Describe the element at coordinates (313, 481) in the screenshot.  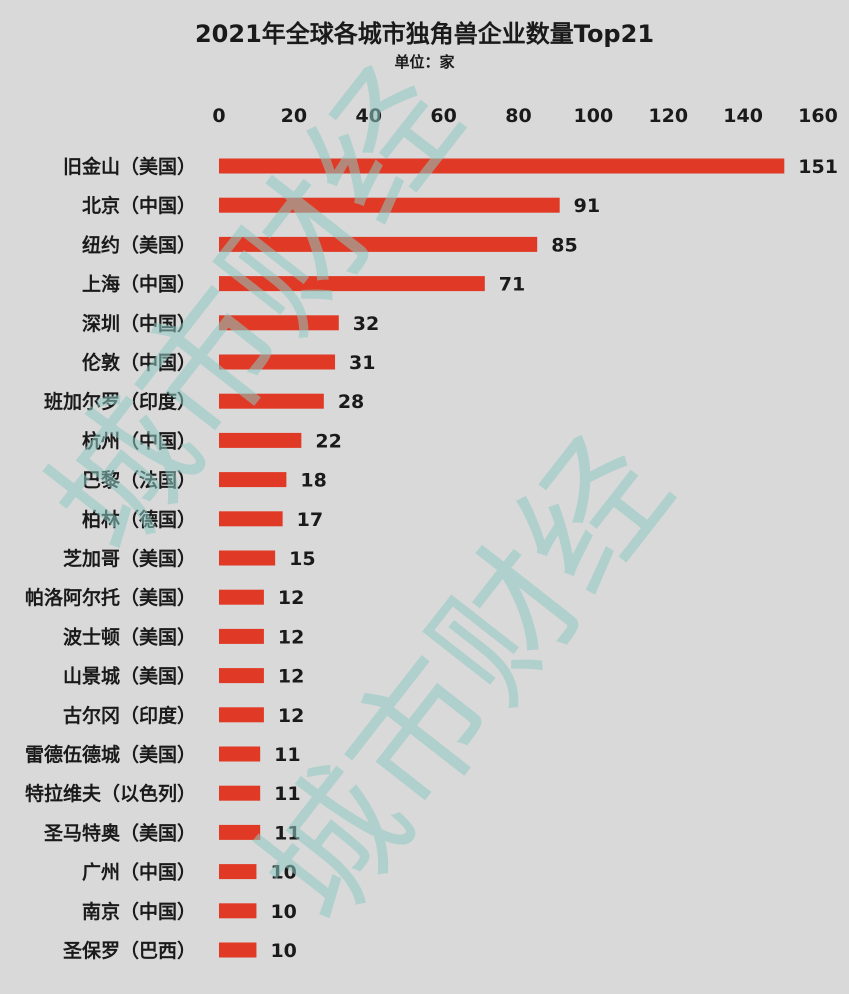
I see `value-label: 18` at that location.